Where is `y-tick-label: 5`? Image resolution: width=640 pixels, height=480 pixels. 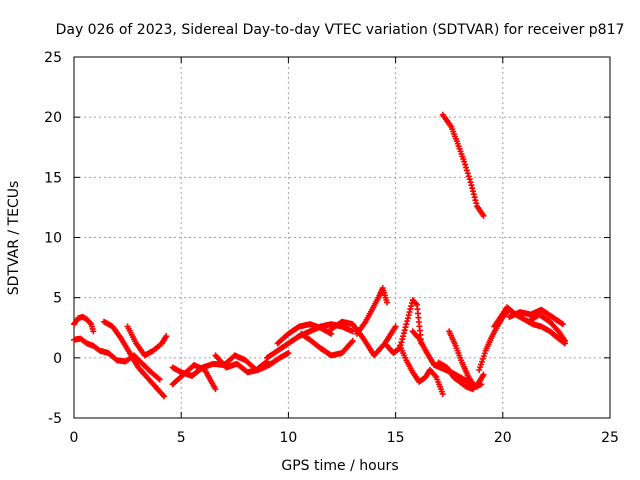 y-tick-label: 5 is located at coordinates (57, 299).